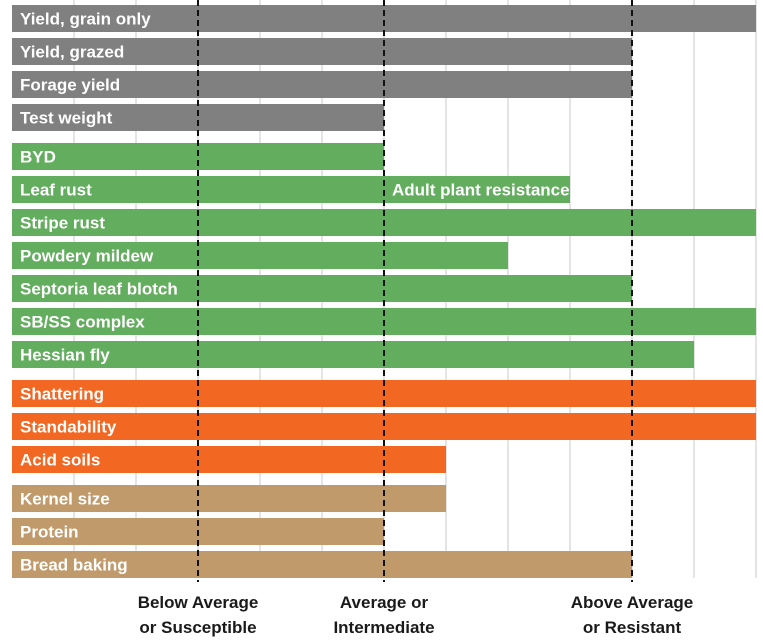 This screenshot has height=643, width=763. What do you see at coordinates (99, 289) in the screenshot?
I see `bar-label-septoria-leaf-blotch: Septoria leaf blotch` at bounding box center [99, 289].